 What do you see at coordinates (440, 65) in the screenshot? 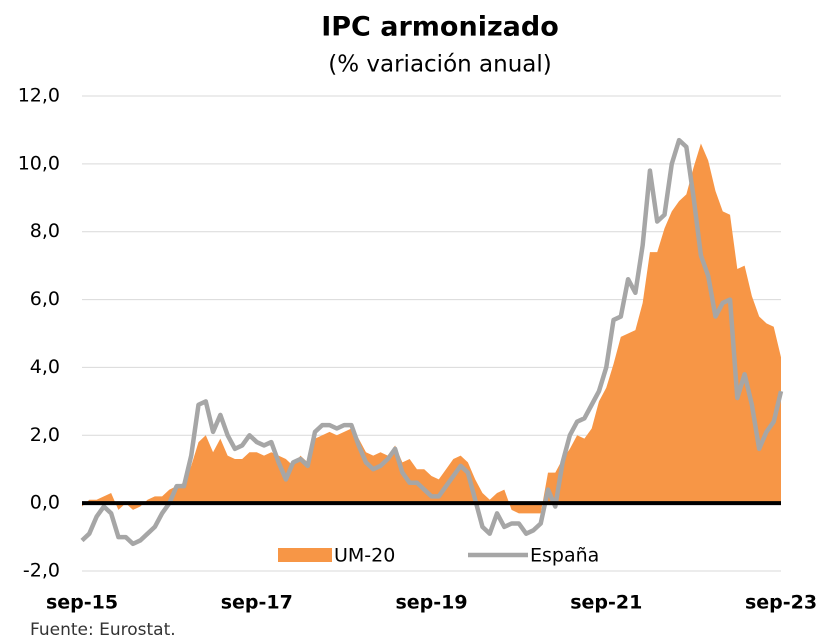
I see `chart-subtitle: (% variación anual)` at bounding box center [440, 65].